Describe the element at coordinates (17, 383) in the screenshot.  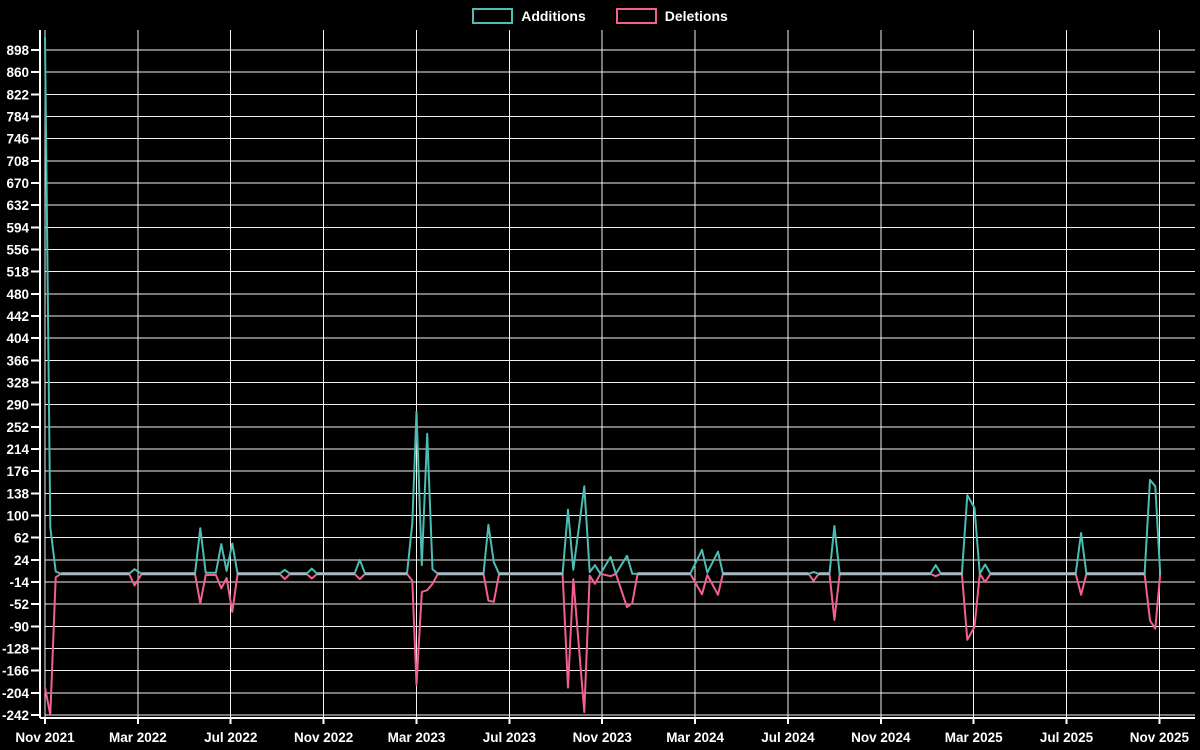
I see `y-tick-label: 328` at that location.